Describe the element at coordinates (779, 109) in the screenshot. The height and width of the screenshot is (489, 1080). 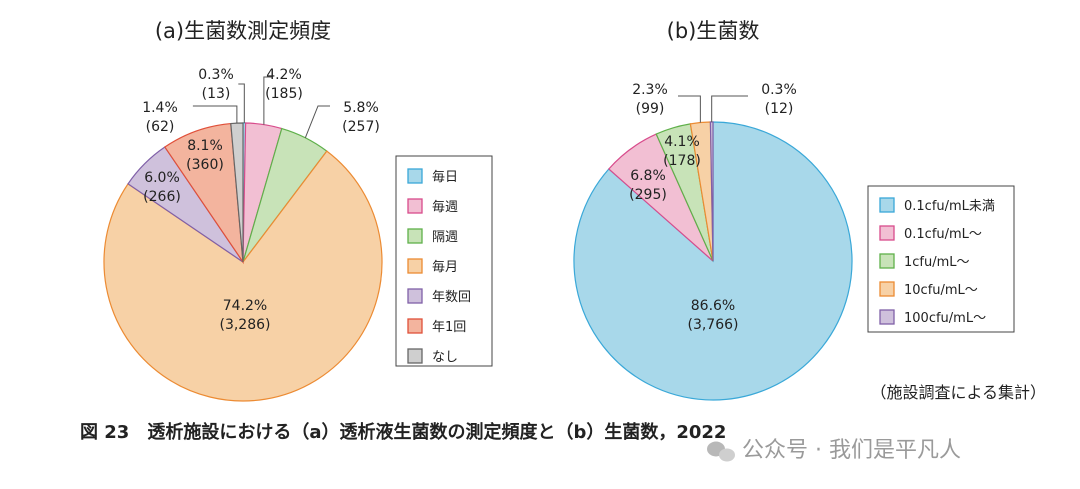
I see `slice-count-label: (12)` at that location.